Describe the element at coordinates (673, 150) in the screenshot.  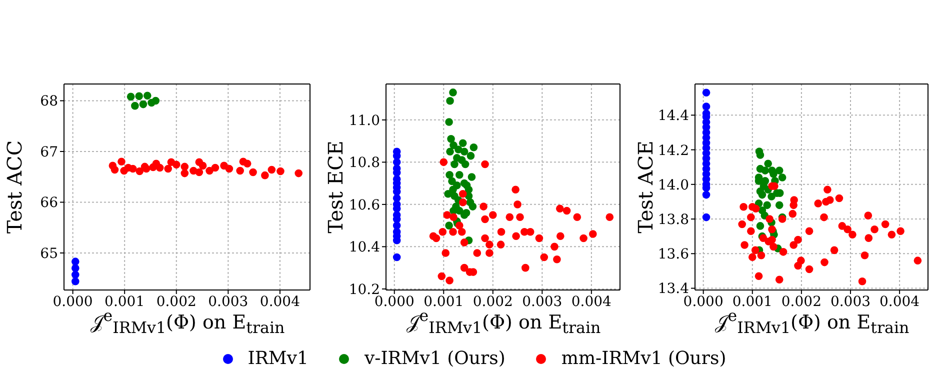
I see `y-tick-label: 14.2` at that location.